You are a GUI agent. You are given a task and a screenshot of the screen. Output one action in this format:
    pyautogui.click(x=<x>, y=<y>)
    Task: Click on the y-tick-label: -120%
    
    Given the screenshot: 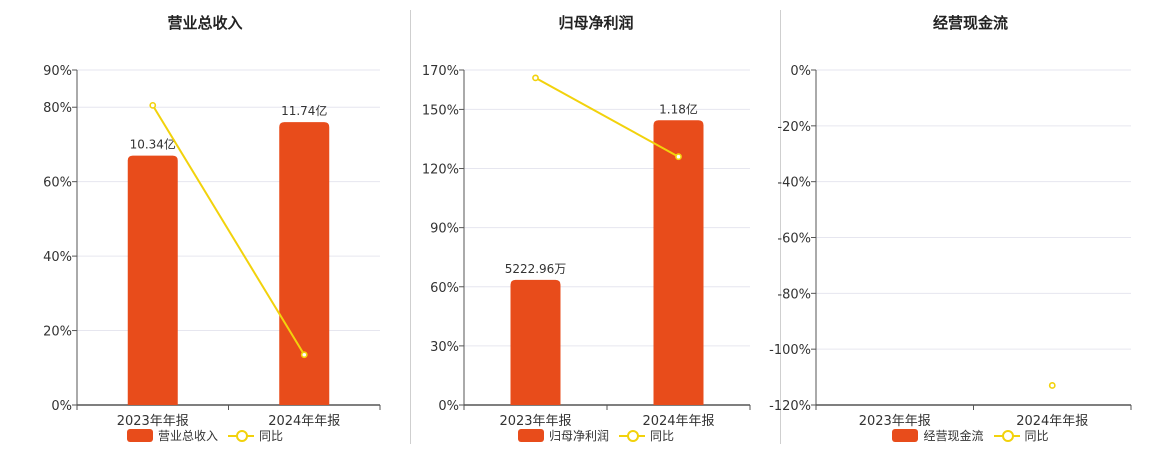 What is the action you would take?
    pyautogui.click(x=790, y=406)
    